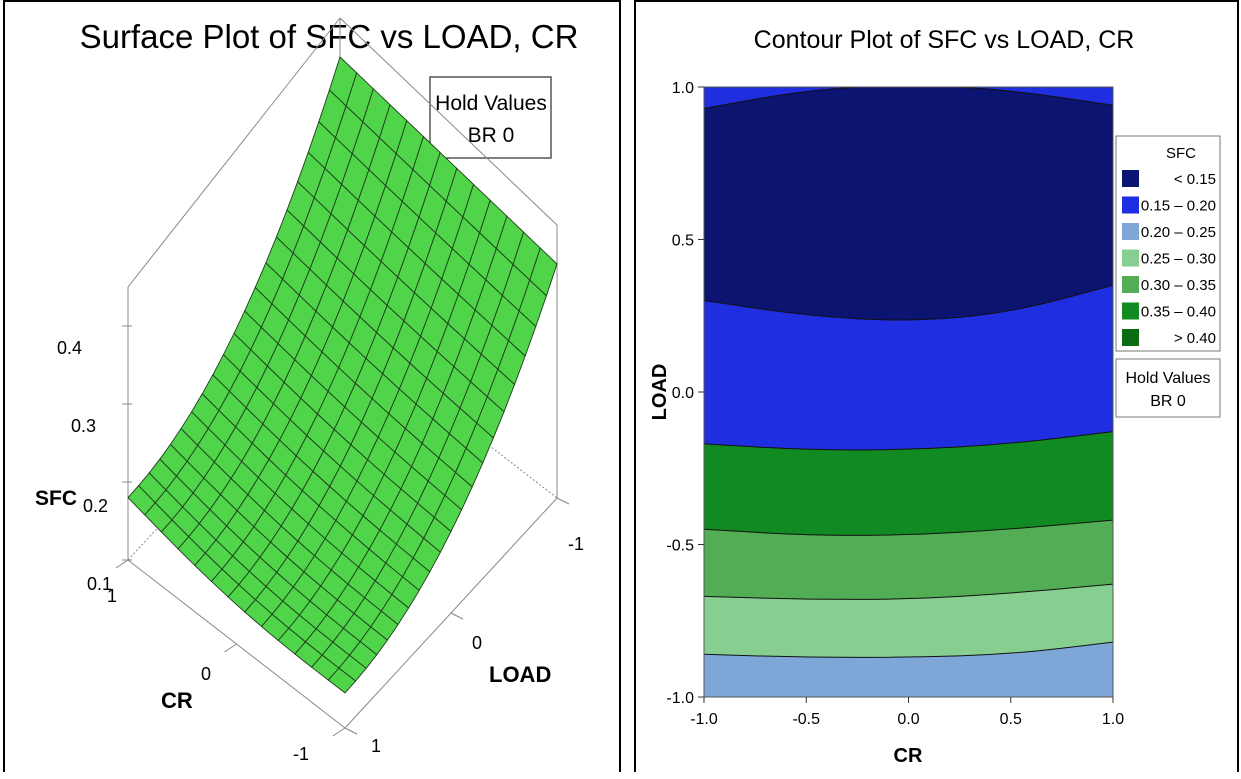  Describe the element at coordinates (704, 719) in the screenshot. I see `x-tick-label: -1.0` at that location.